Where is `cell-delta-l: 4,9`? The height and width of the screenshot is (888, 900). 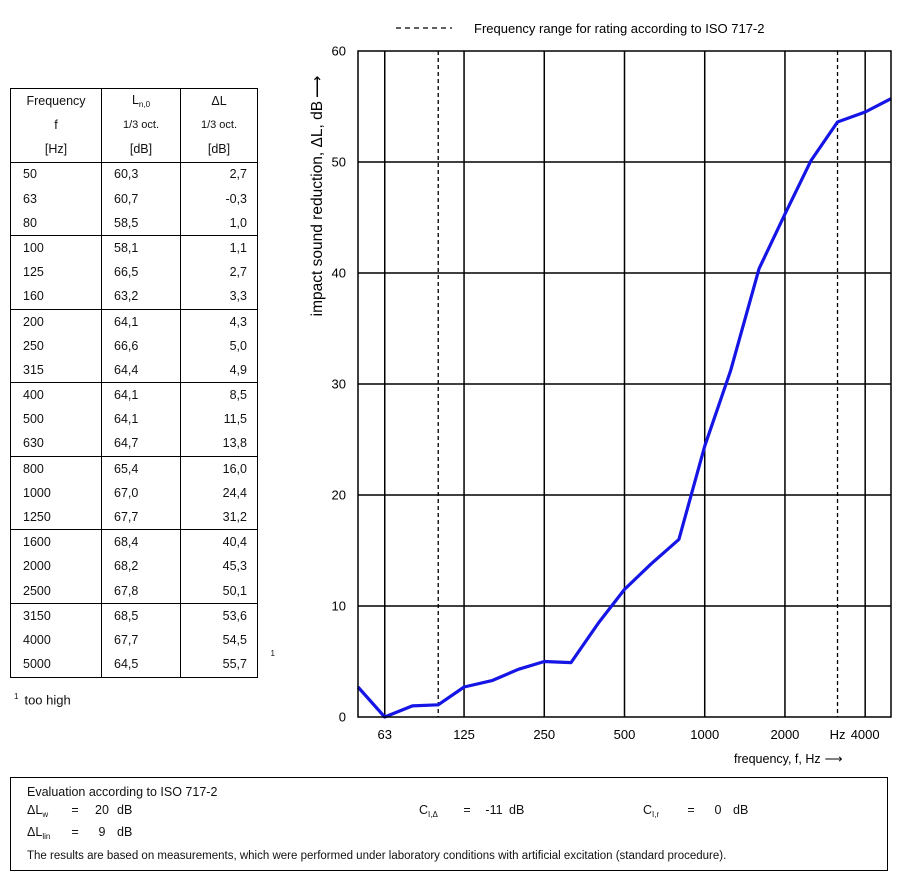
cell-delta-l: 4,9 is located at coordinates (219, 371).